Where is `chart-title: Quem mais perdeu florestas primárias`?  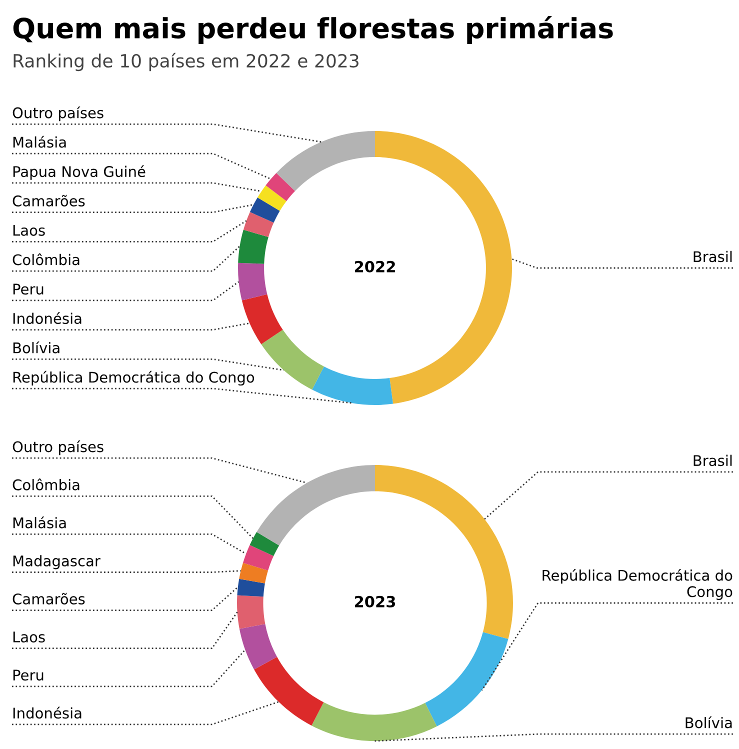
chart-title: Quem mais perdeu florestas primárias is located at coordinates (313, 30).